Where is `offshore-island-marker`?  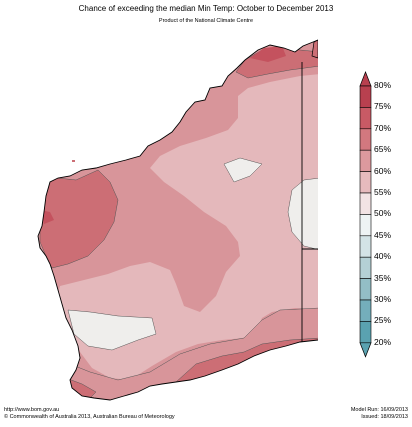 offshore-island-marker is located at coordinates (73, 161).